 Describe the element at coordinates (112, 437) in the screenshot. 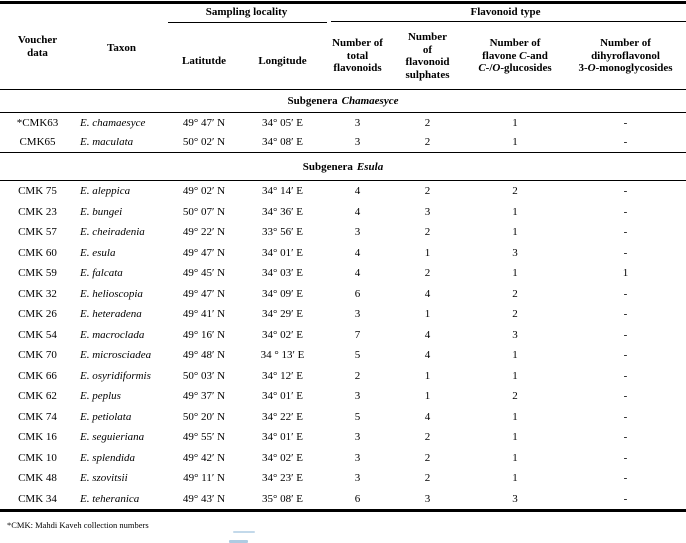

I see `cell-taxon: E. seguieriana` at that location.